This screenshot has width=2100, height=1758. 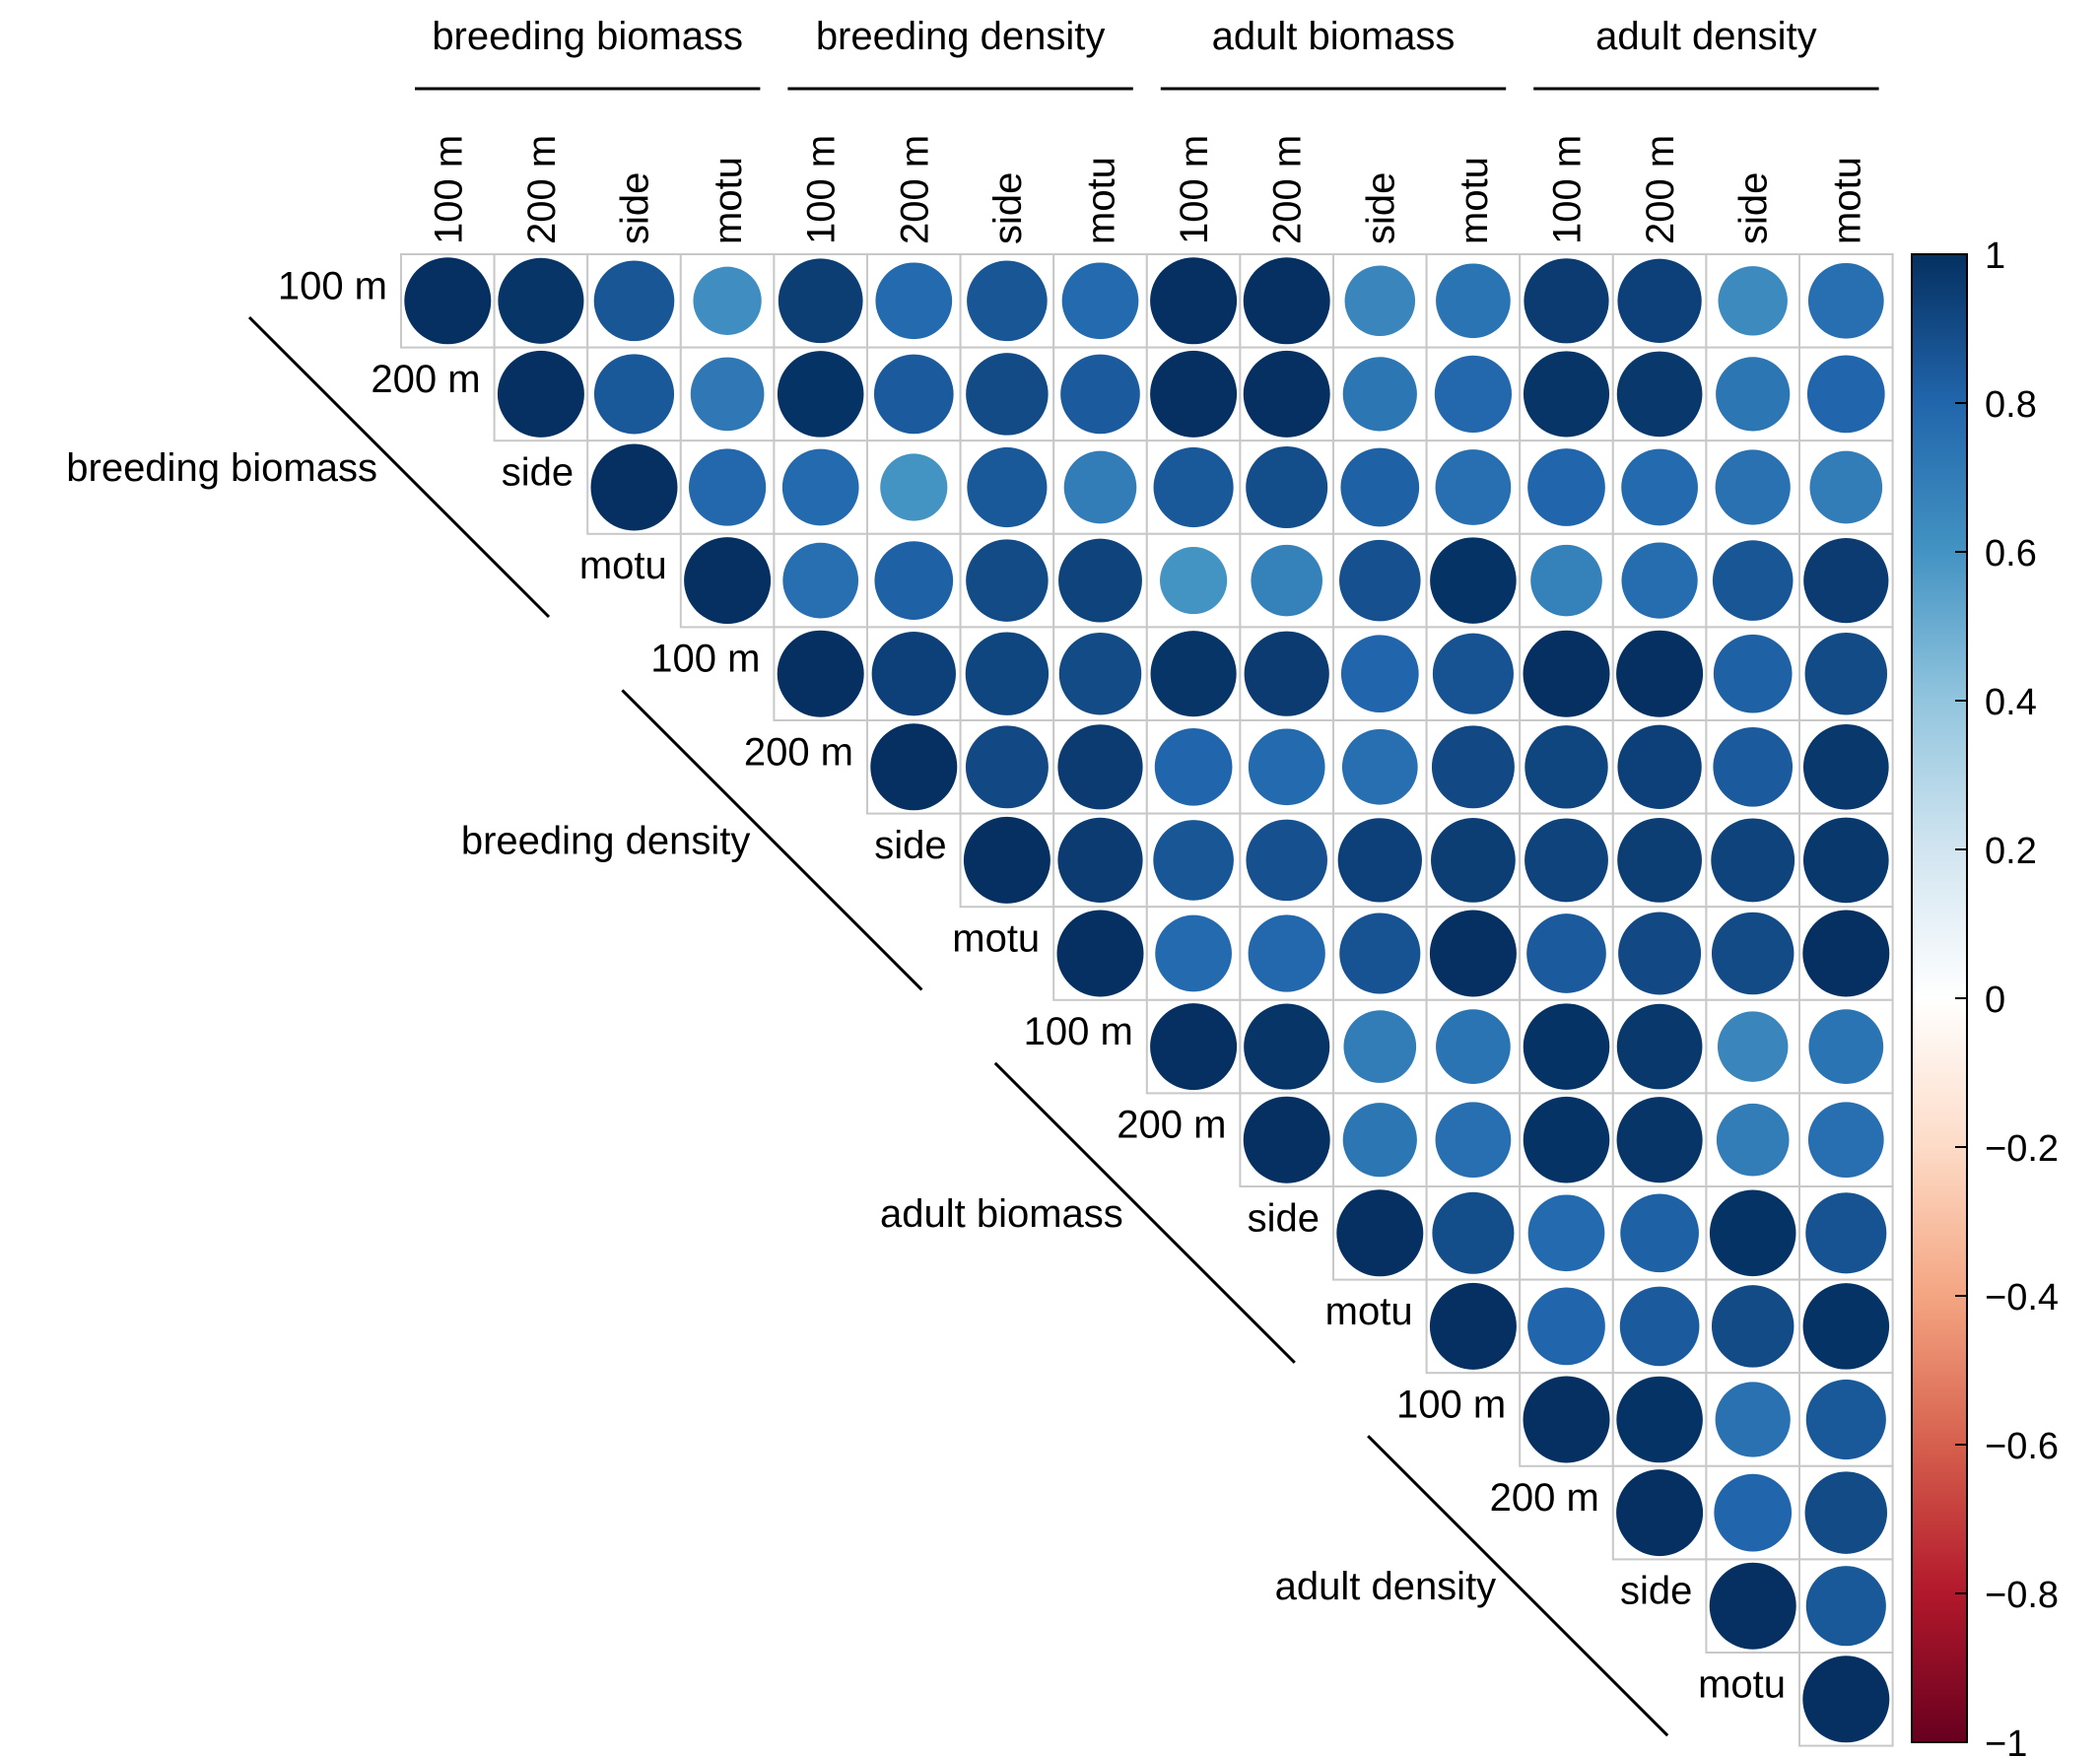 What do you see at coordinates (1386, 1586) in the screenshot?
I see `group-label-diagonal: adult density` at bounding box center [1386, 1586].